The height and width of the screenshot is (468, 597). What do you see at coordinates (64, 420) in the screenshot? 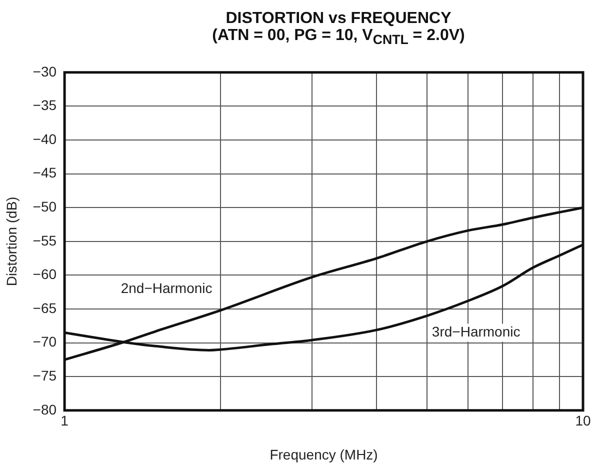
I see `x-tick-label: 1` at bounding box center [64, 420].